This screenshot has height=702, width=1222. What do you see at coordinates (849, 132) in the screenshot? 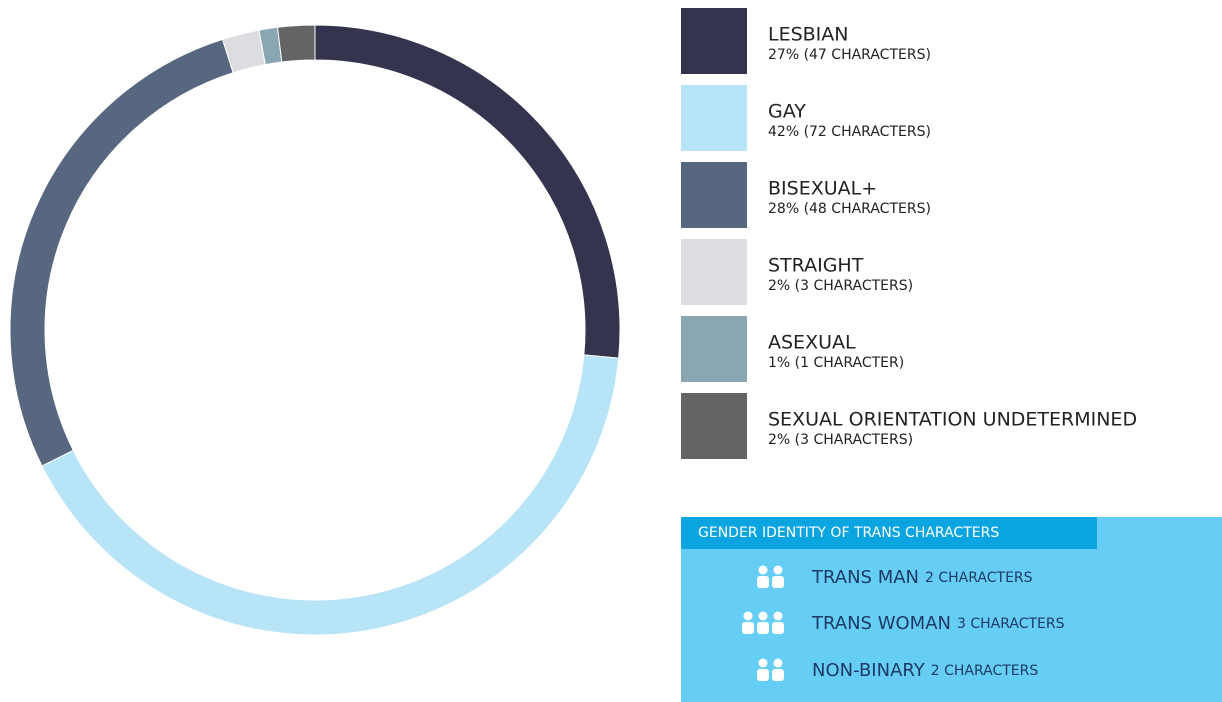
I see `legend-value-label: 42% (72 CHARACTERS)` at bounding box center [849, 132].